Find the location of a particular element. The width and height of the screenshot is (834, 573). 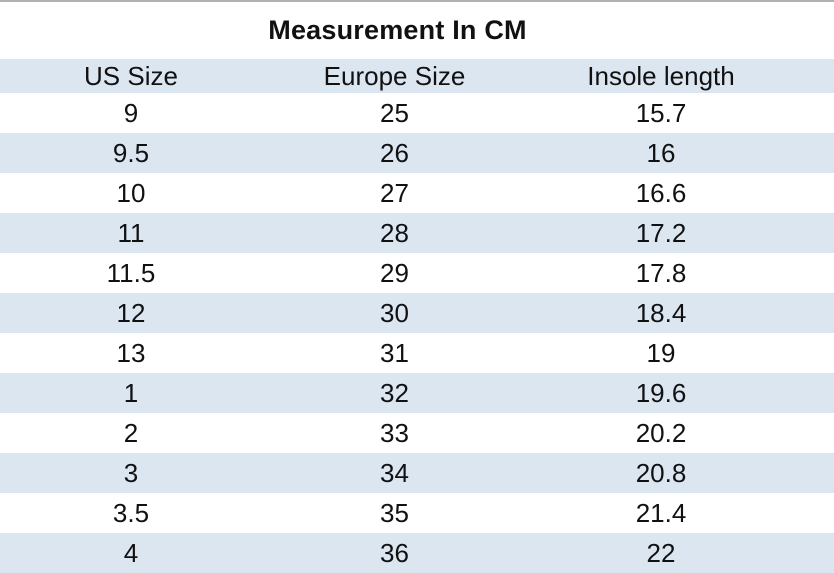

cell-us-size: 9.5 is located at coordinates (131, 152).